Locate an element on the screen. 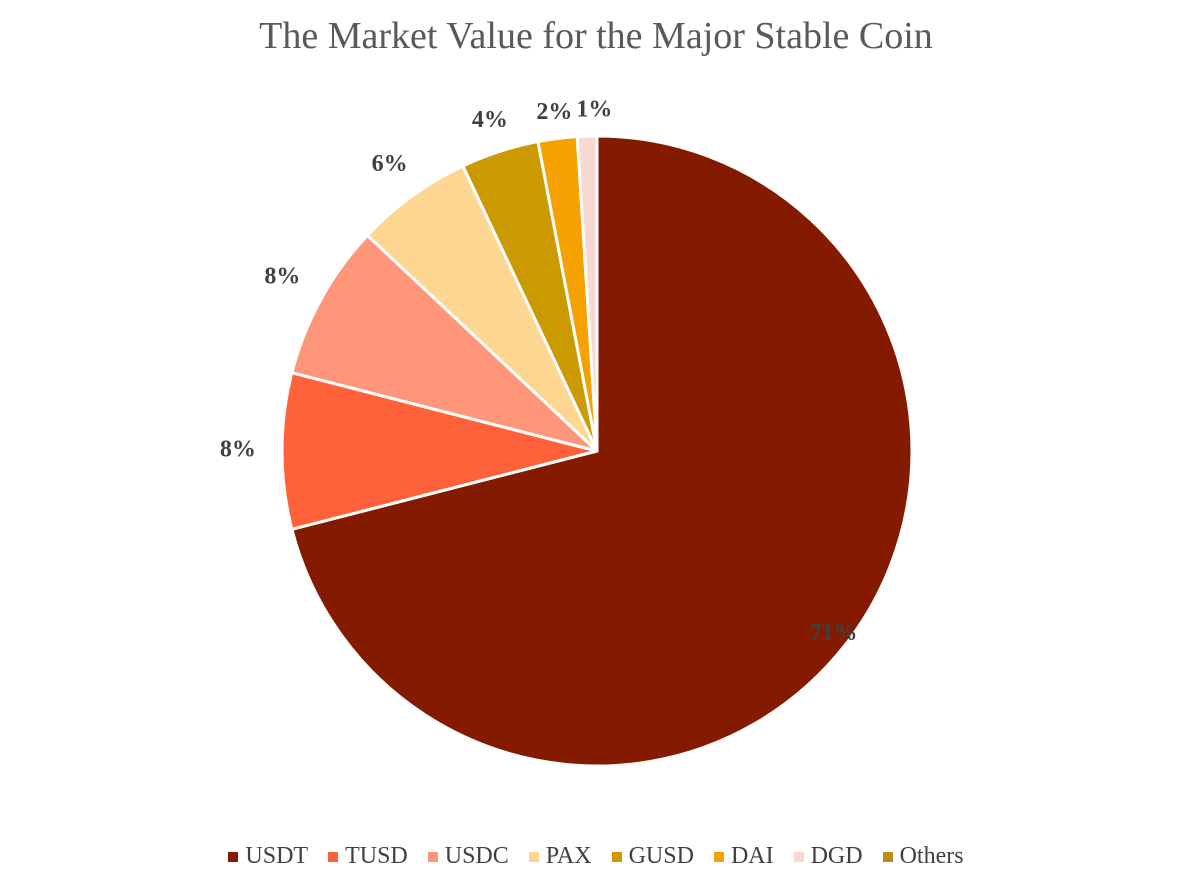  pie-slice-tusd is located at coordinates (439, 451).